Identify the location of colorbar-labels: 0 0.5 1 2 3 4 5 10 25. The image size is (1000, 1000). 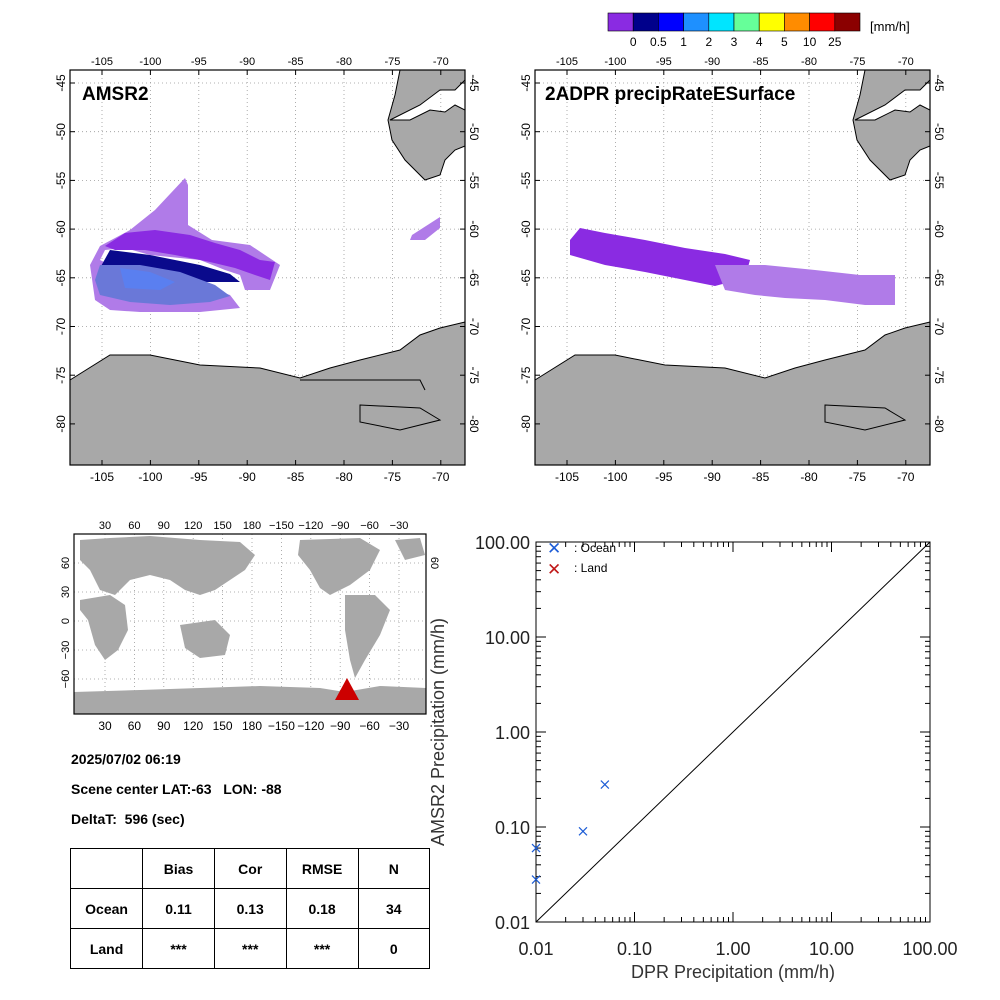
(736, 42).